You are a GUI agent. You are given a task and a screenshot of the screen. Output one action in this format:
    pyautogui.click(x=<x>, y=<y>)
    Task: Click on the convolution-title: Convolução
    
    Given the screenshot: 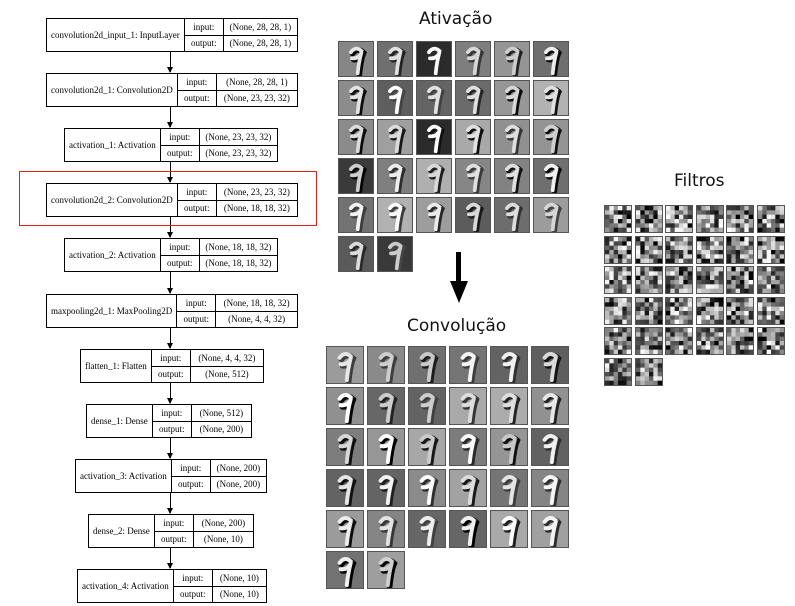 What is the action you would take?
    pyautogui.click(x=457, y=326)
    